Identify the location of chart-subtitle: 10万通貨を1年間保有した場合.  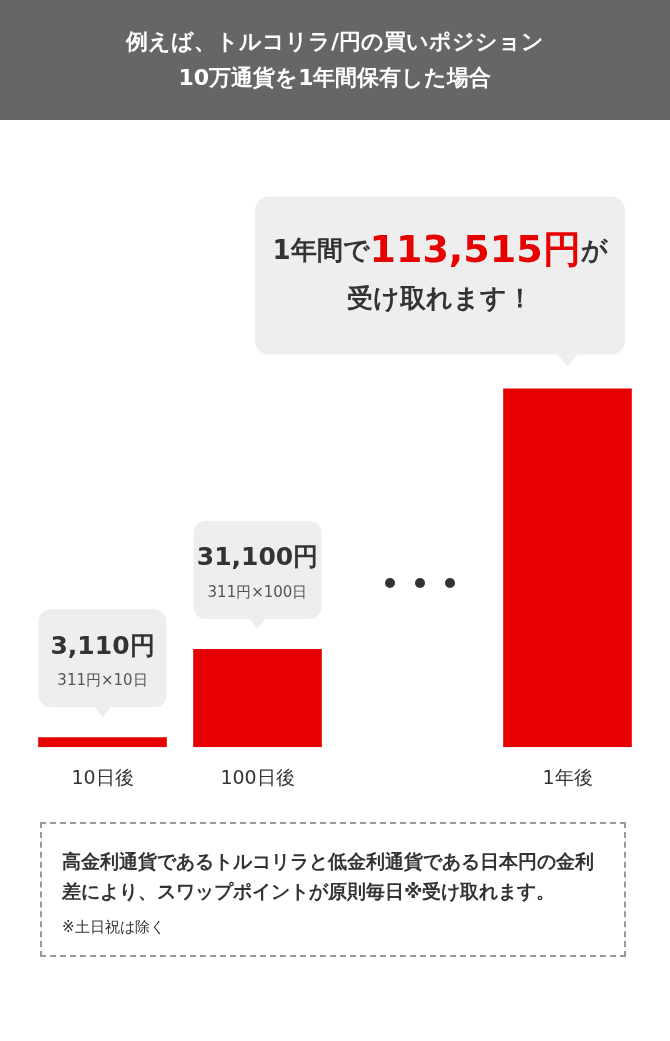
(335, 78).